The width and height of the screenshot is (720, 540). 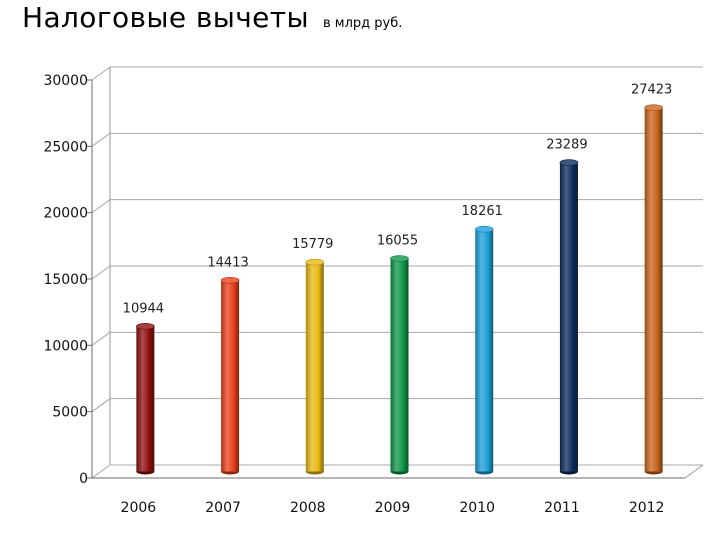 I want to click on y-tick-label: 30000, so click(x=65, y=81).